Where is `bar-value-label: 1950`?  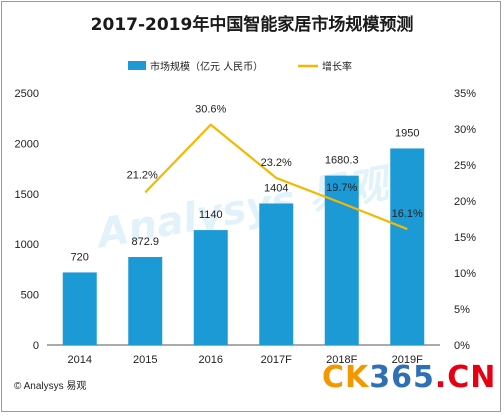 bar-value-label: 1950 is located at coordinates (407, 133).